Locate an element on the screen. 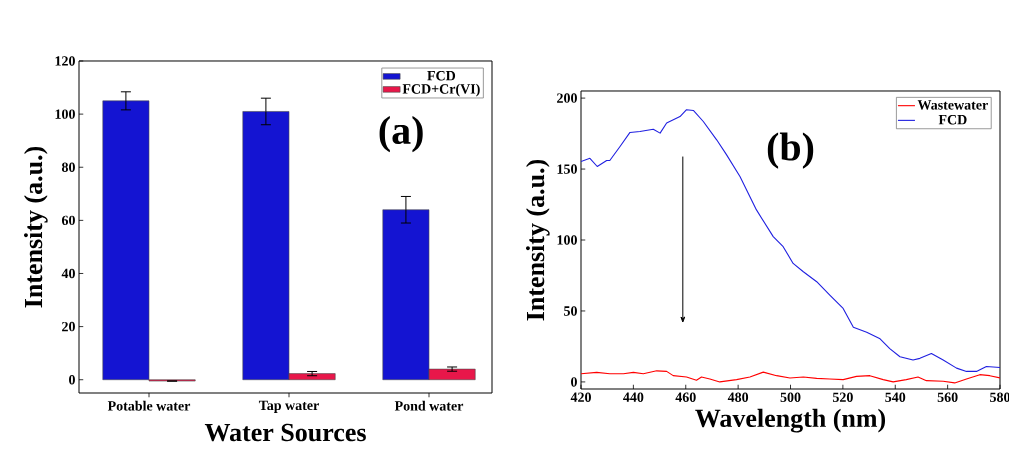  x-tick-label: 580 is located at coordinates (999, 397).